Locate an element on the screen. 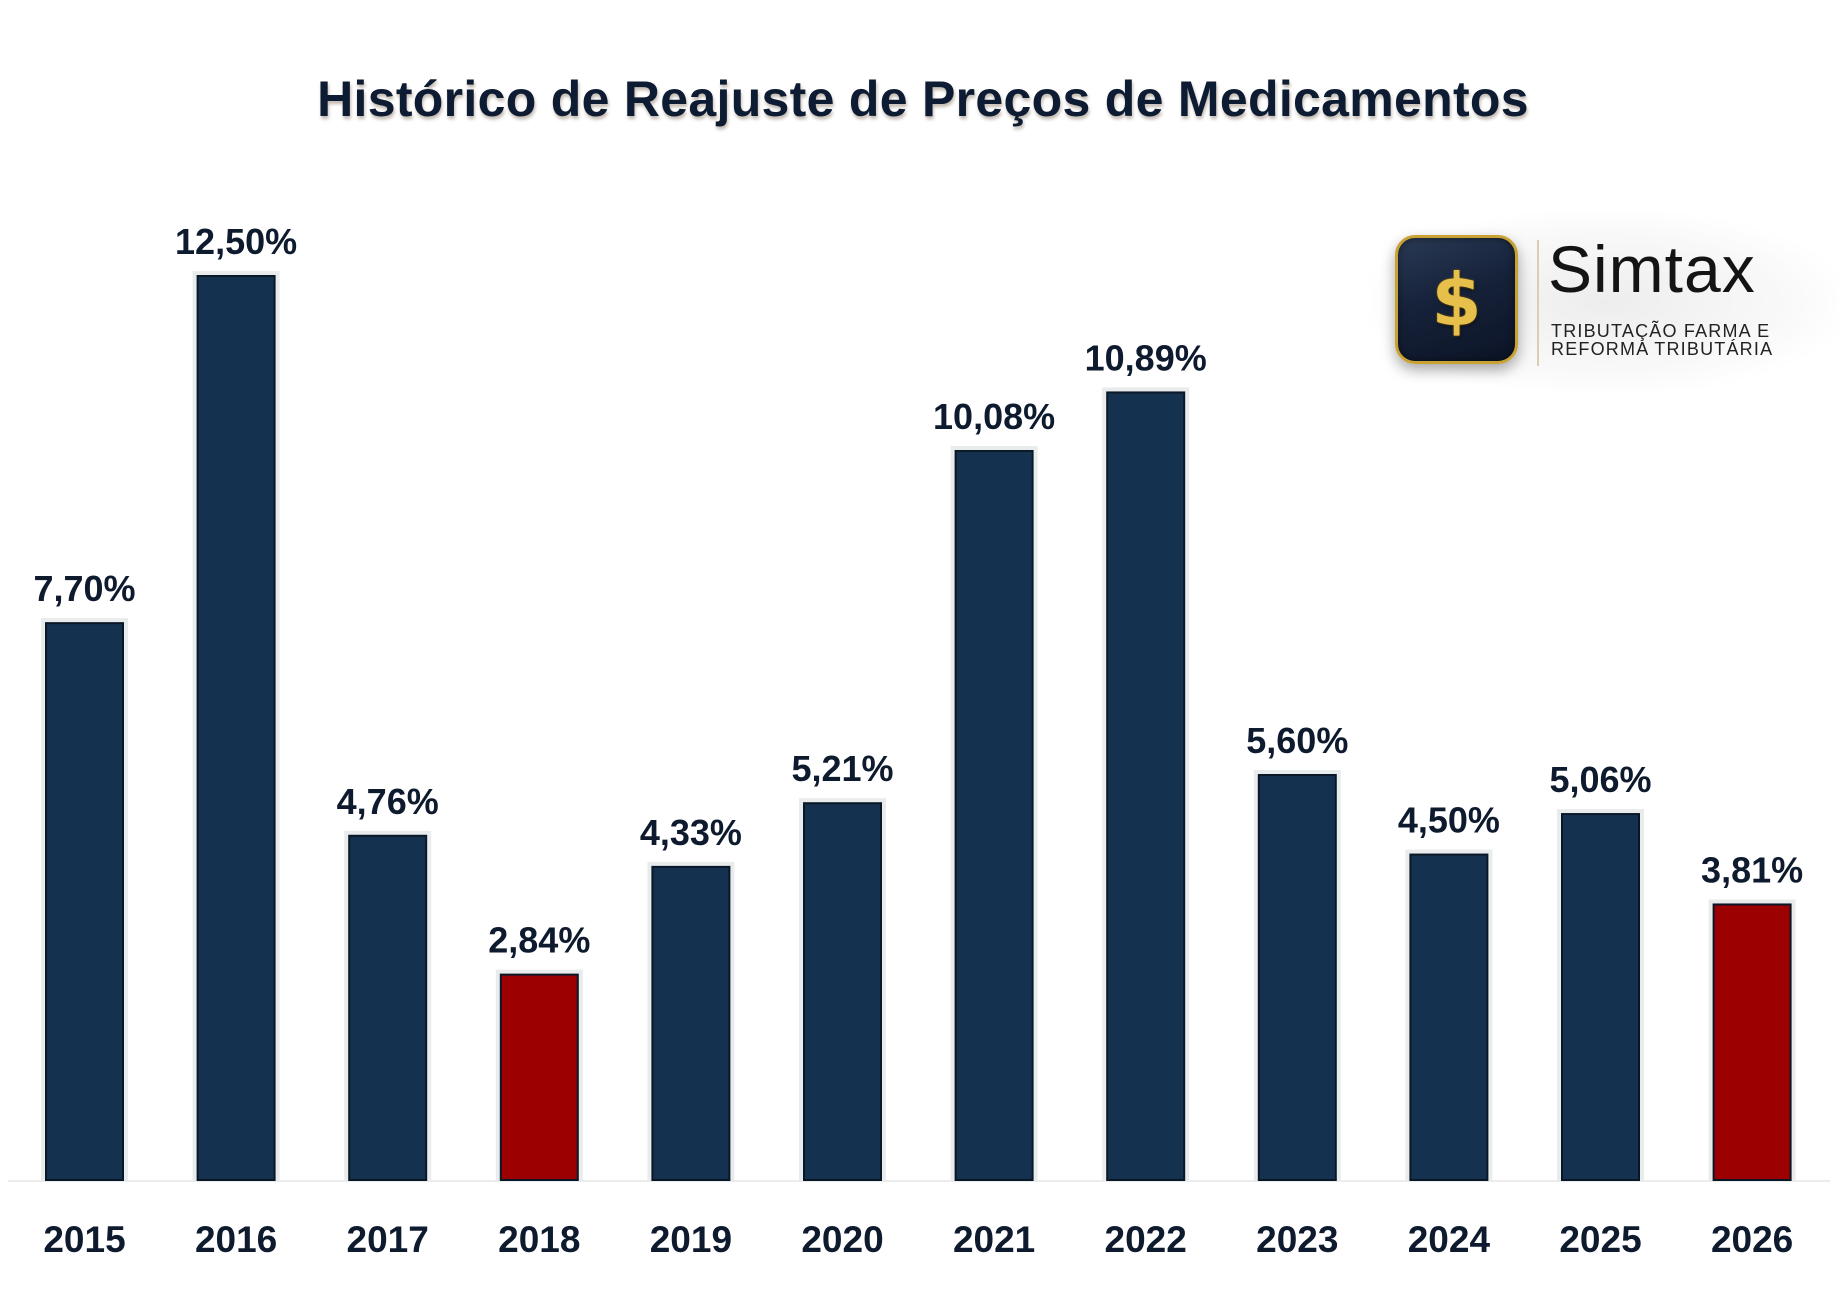 This screenshot has width=1846, height=1314. x-tick-label-2023: 2023 is located at coordinates (1297, 1239).